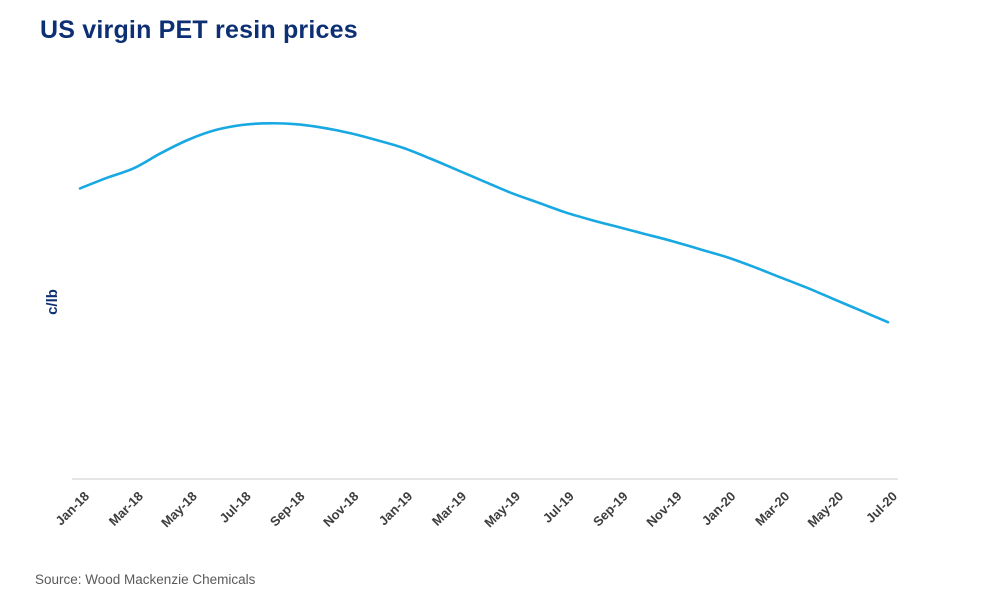  I want to click on chart-title: US virgin PET resin prices, so click(199, 30).